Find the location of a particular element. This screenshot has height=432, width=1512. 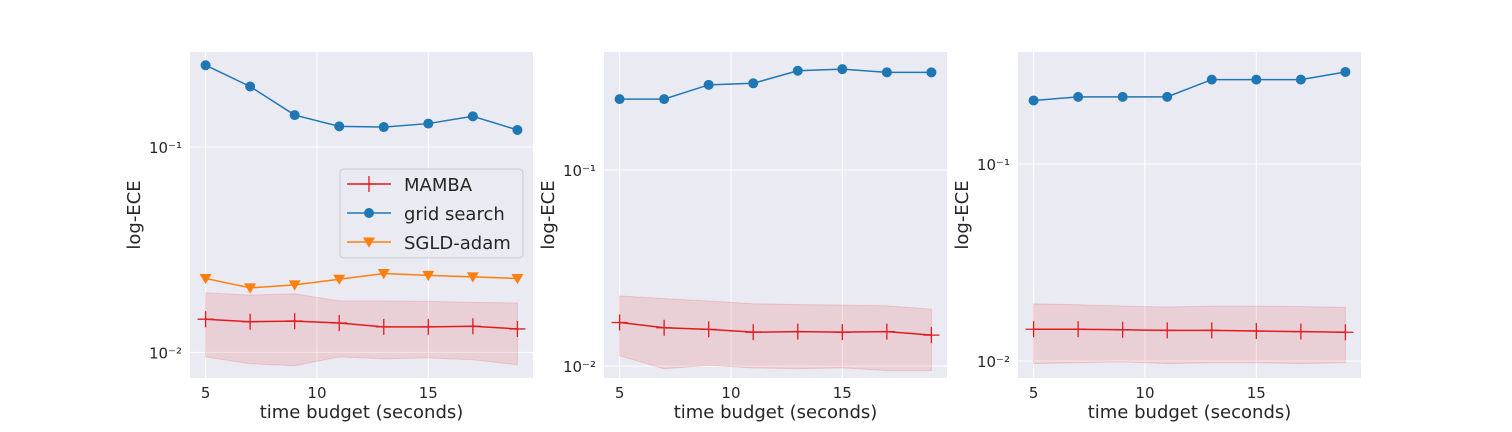

legend-label: SGLD-adam is located at coordinates (457, 243).